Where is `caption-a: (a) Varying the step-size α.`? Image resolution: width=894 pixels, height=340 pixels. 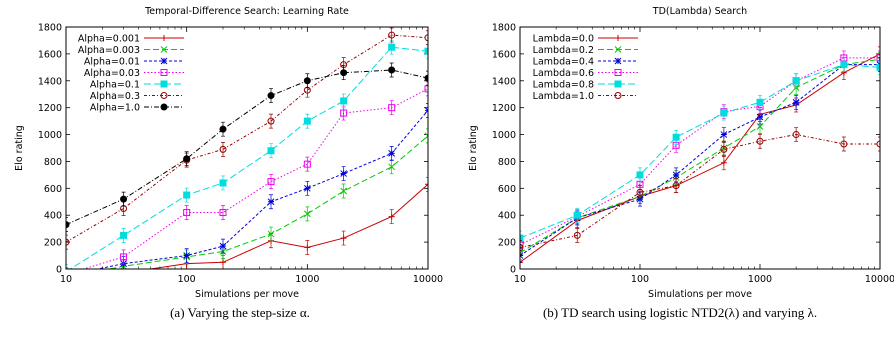
caption-a: (a) Varying the step-size α. is located at coordinates (240, 313).